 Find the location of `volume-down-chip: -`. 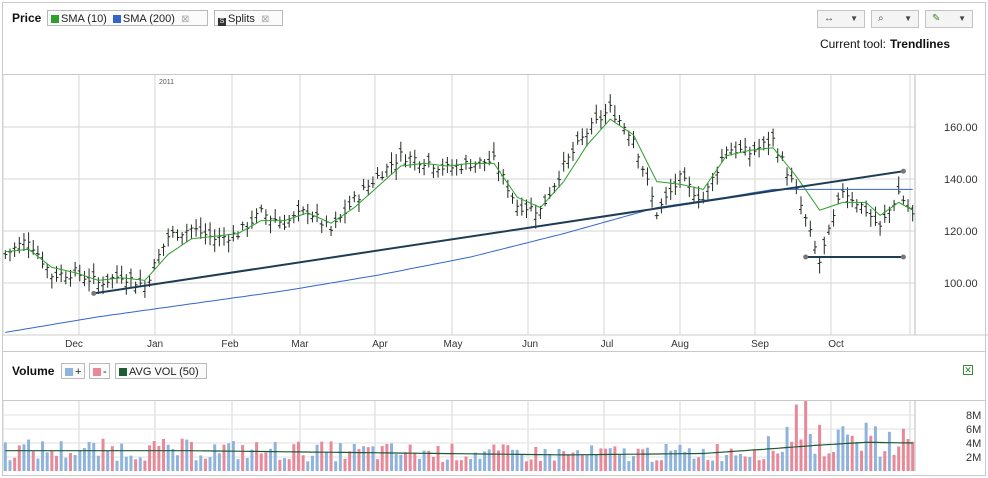

volume-down-chip: - is located at coordinates (99, 371).